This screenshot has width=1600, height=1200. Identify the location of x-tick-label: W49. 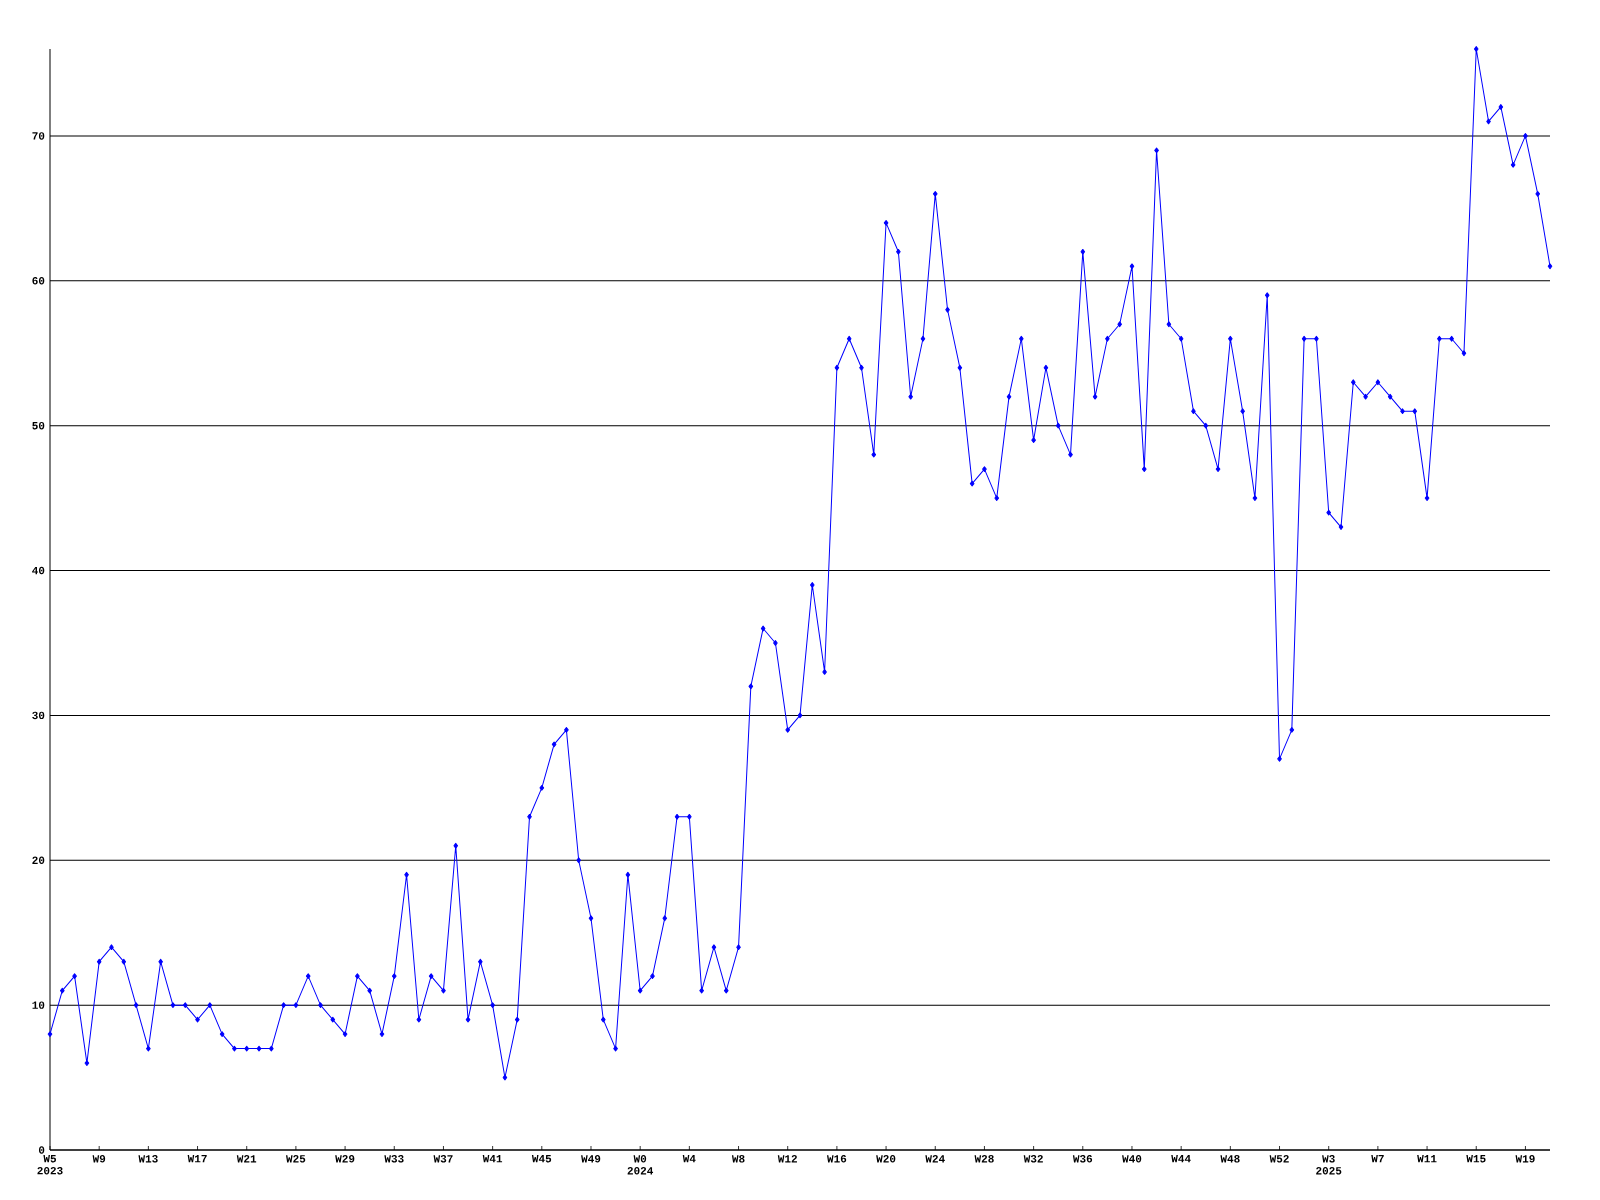
(591, 1159).